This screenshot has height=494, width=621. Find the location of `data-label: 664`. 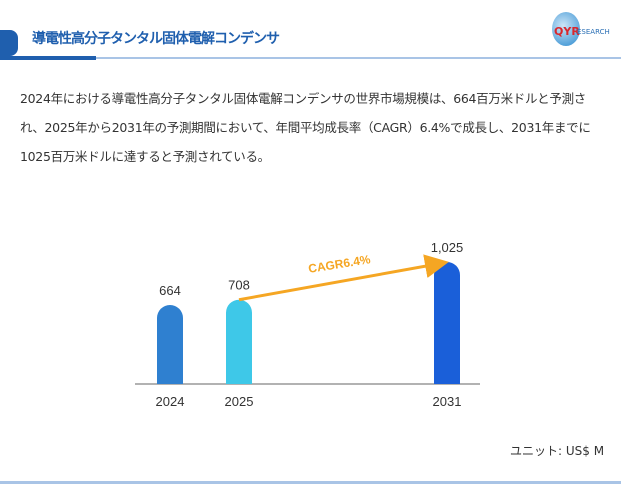

data-label: 664 is located at coordinates (170, 290).